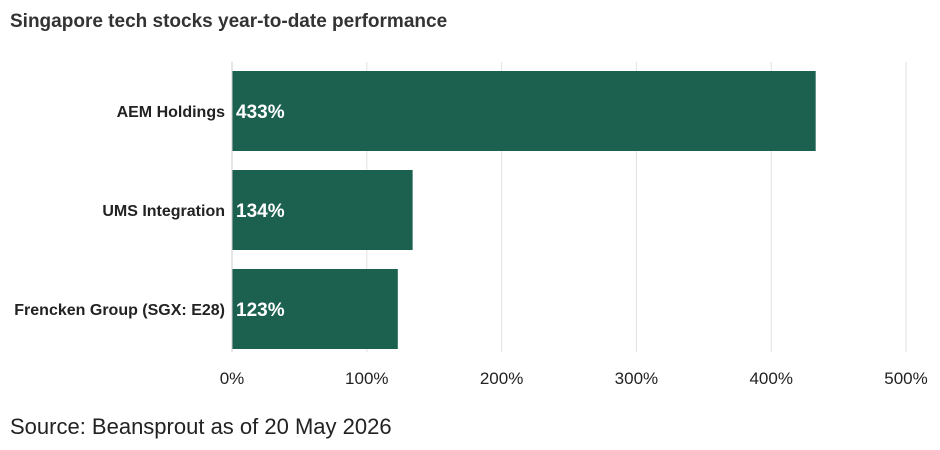  What do you see at coordinates (366, 378) in the screenshot?
I see `x-tick-label: 100%` at bounding box center [366, 378].